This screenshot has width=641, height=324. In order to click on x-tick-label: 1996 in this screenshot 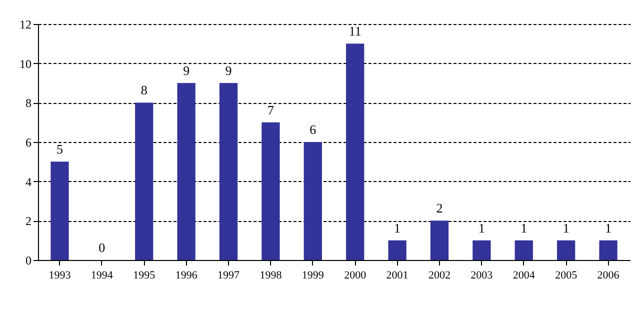, I will do `click(186, 276)`.